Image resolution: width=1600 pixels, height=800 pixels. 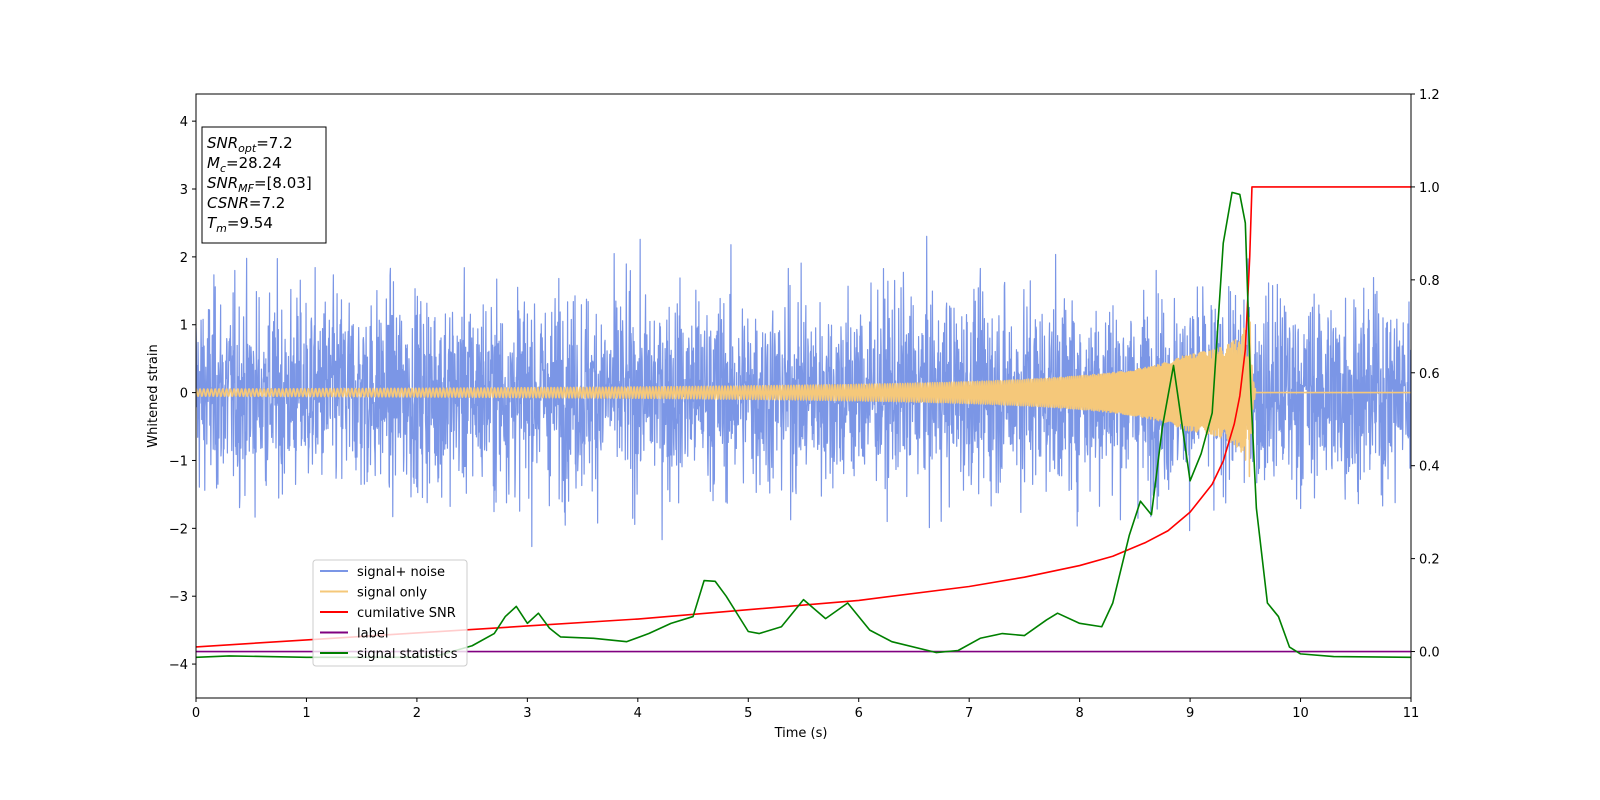 I want to click on x-tick-label: 4, so click(x=638, y=713).